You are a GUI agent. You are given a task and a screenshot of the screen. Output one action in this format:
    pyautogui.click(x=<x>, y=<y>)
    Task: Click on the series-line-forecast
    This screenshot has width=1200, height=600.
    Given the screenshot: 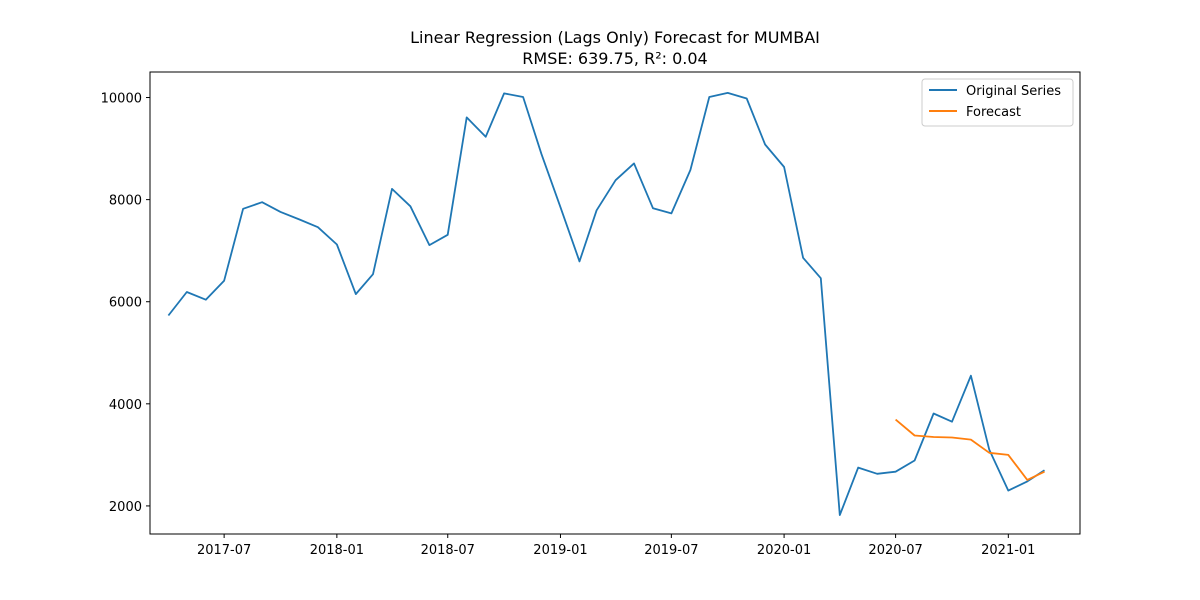 What is the action you would take?
    pyautogui.click(x=970, y=449)
    